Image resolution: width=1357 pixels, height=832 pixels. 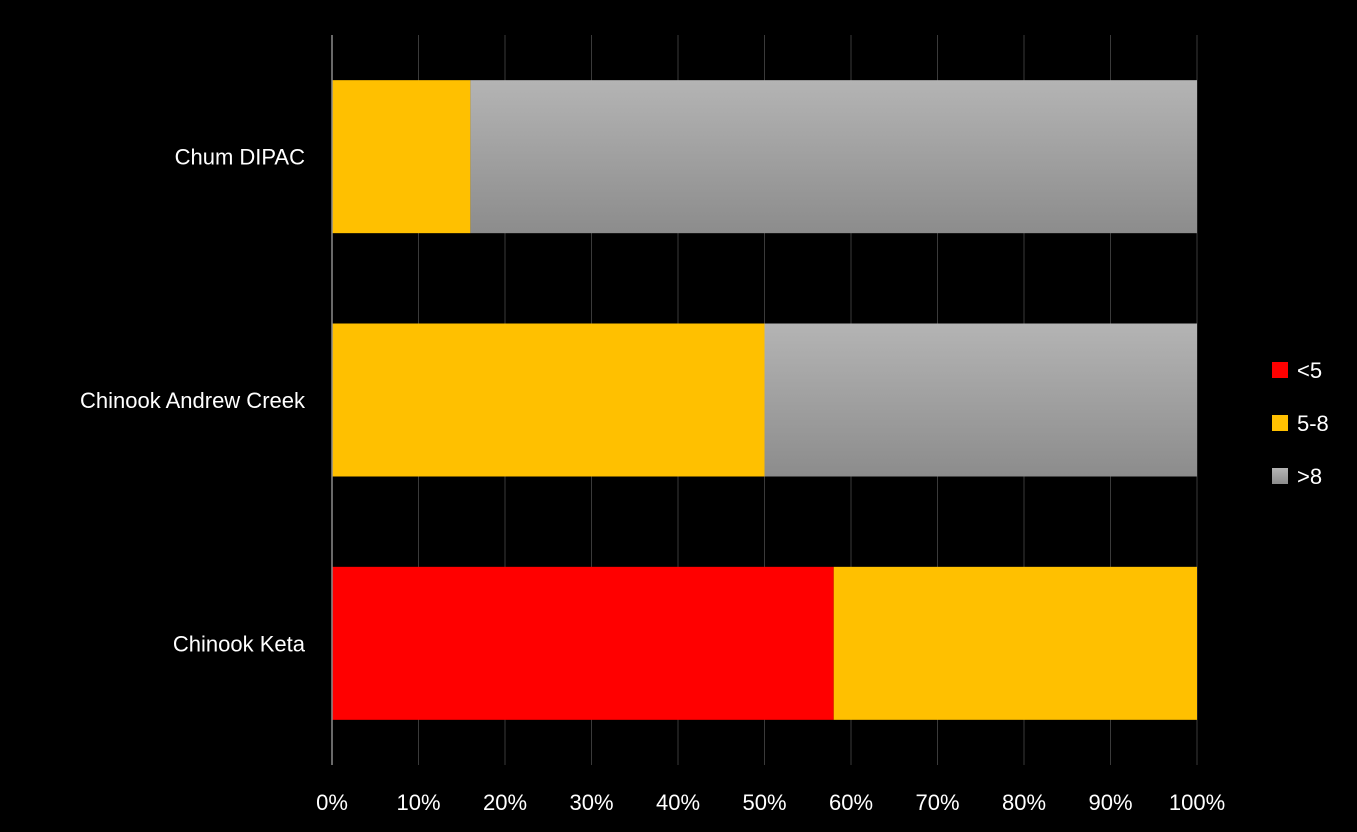 I want to click on x-tick-label: 90%, so click(x=1110, y=802).